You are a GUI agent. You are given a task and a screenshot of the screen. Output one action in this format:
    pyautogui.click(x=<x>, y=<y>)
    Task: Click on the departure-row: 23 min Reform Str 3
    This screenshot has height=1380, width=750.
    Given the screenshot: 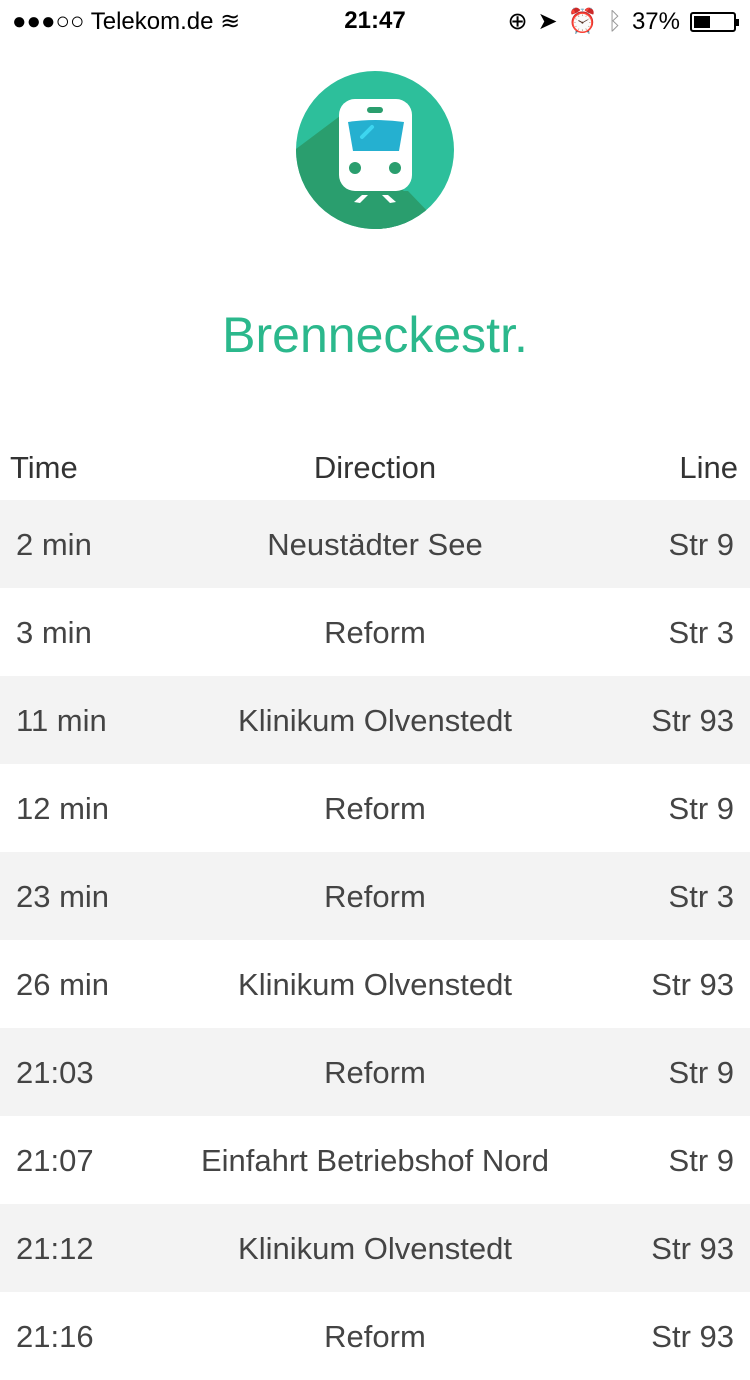 What is the action you would take?
    pyautogui.click(x=375, y=896)
    